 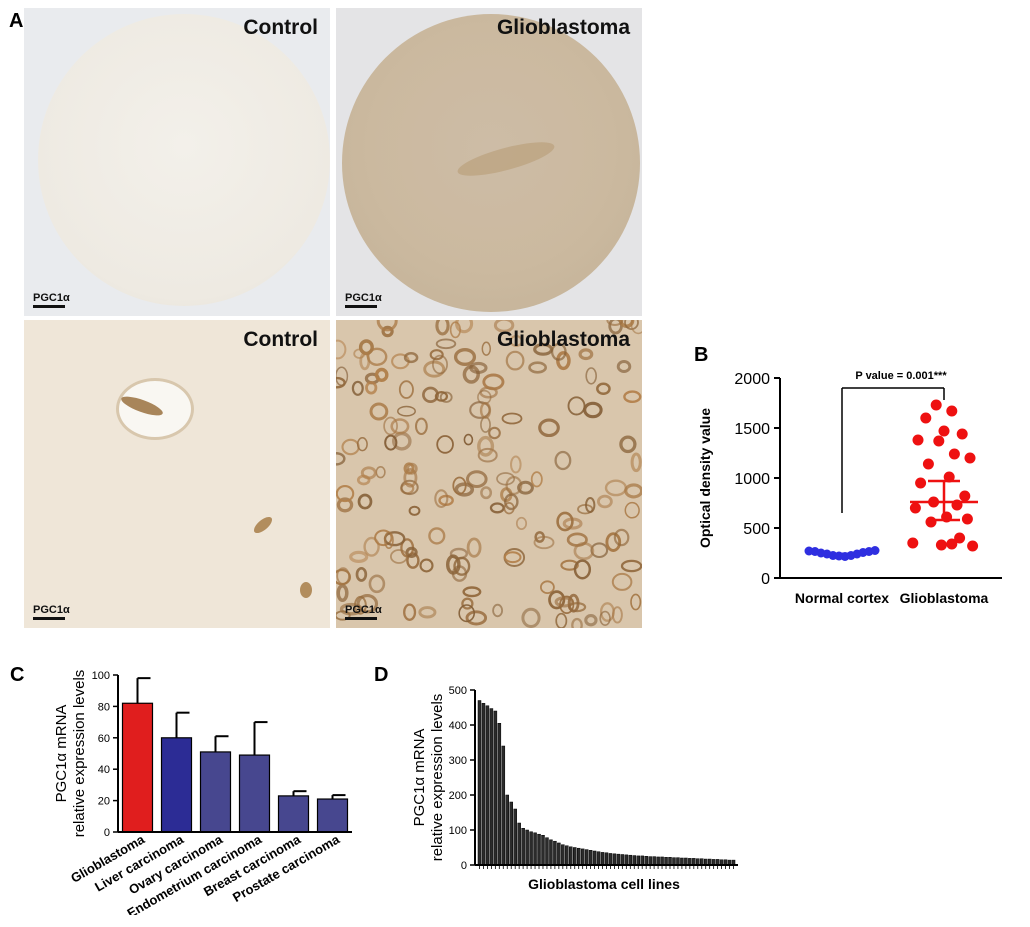 I want to click on panel-label-b: B, so click(x=701, y=355).